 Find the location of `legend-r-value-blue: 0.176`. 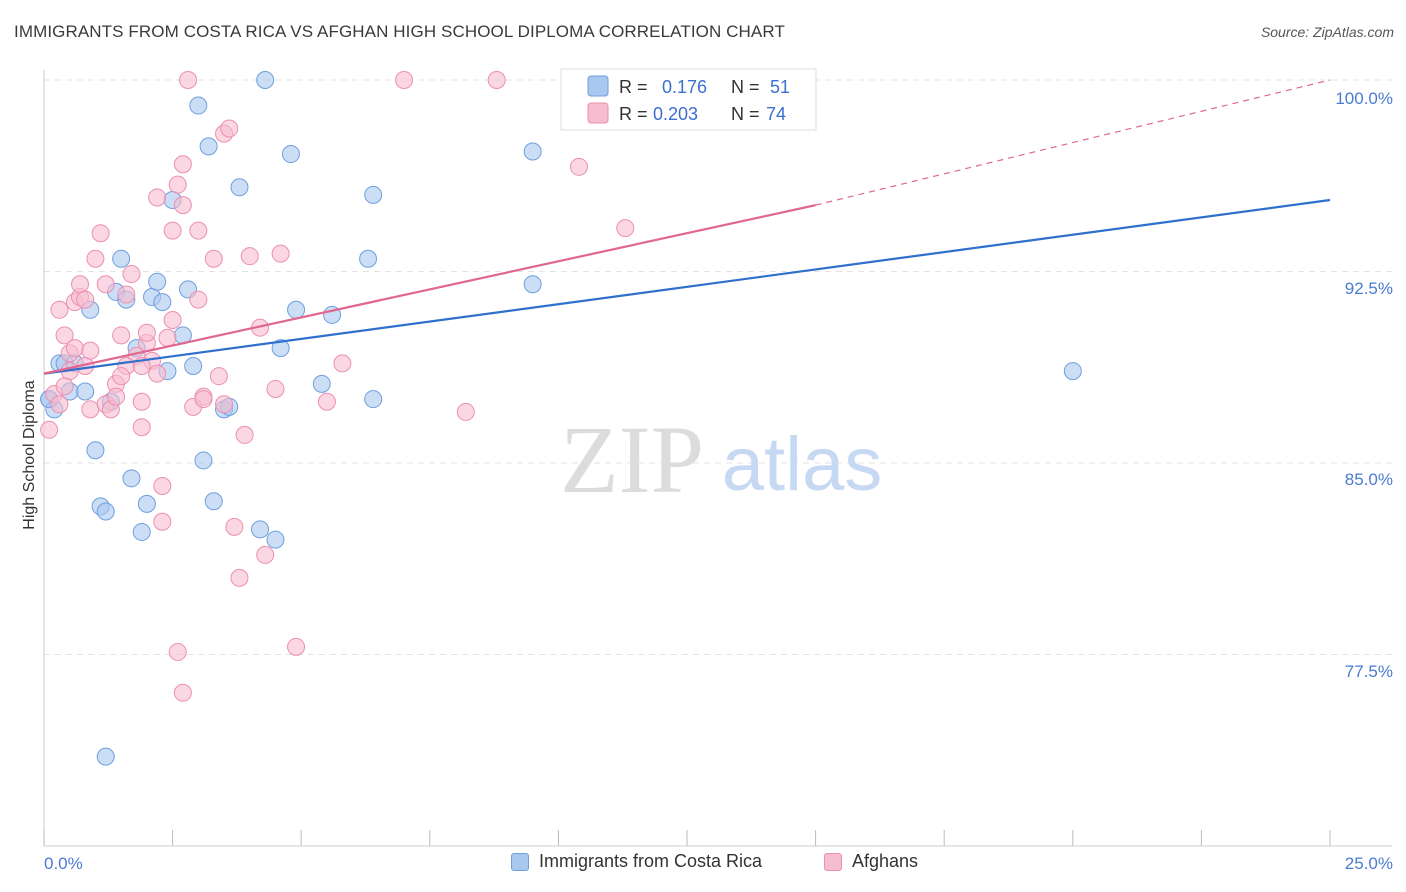

legend-r-value-blue: 0.176 is located at coordinates (684, 87).